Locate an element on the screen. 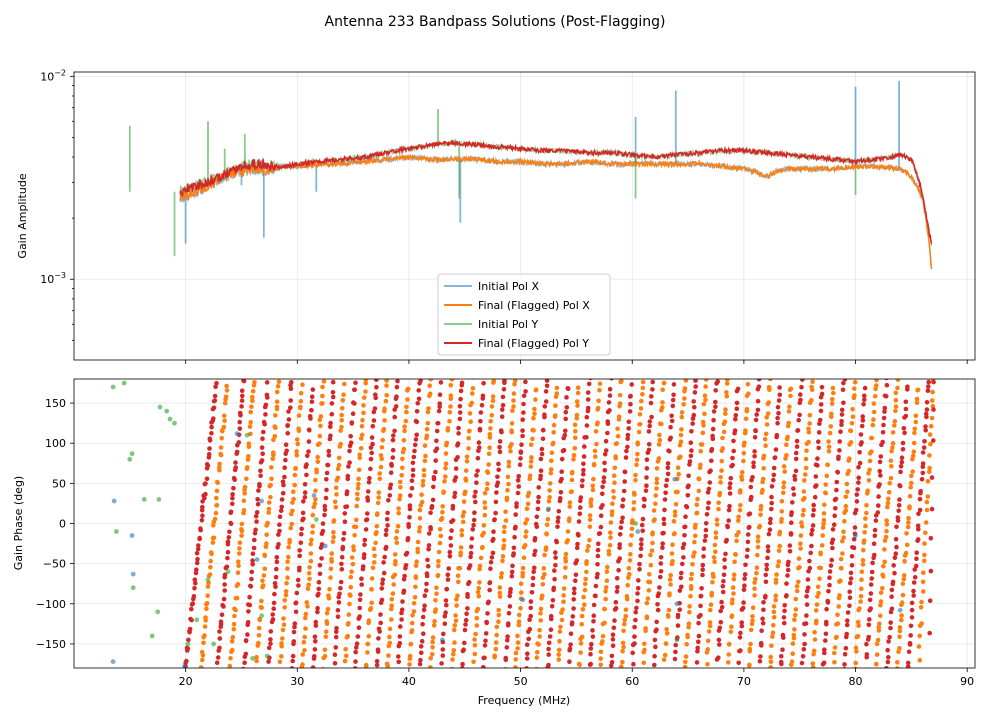  phase-x-tick-label: 20 is located at coordinates (186, 681).